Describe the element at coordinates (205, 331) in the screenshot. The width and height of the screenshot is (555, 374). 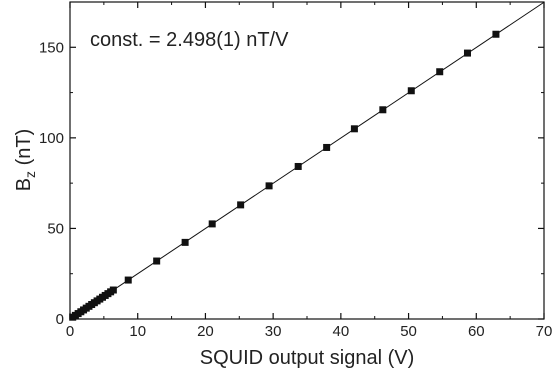
I see `x-tick-label-2: 20` at that location.